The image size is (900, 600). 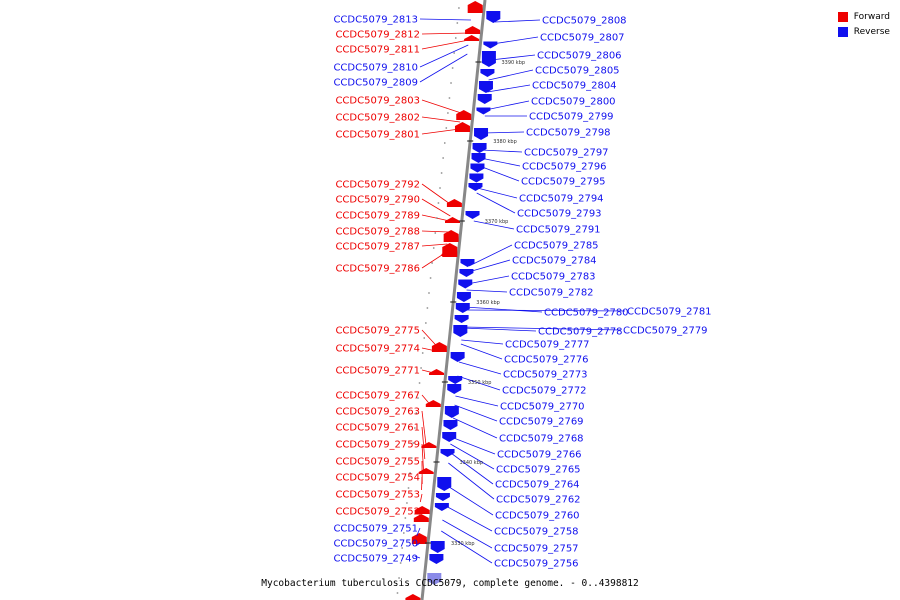 I want to click on gene-label-ccdc5079_2780: CCDC5079_2780, so click(x=586, y=313).